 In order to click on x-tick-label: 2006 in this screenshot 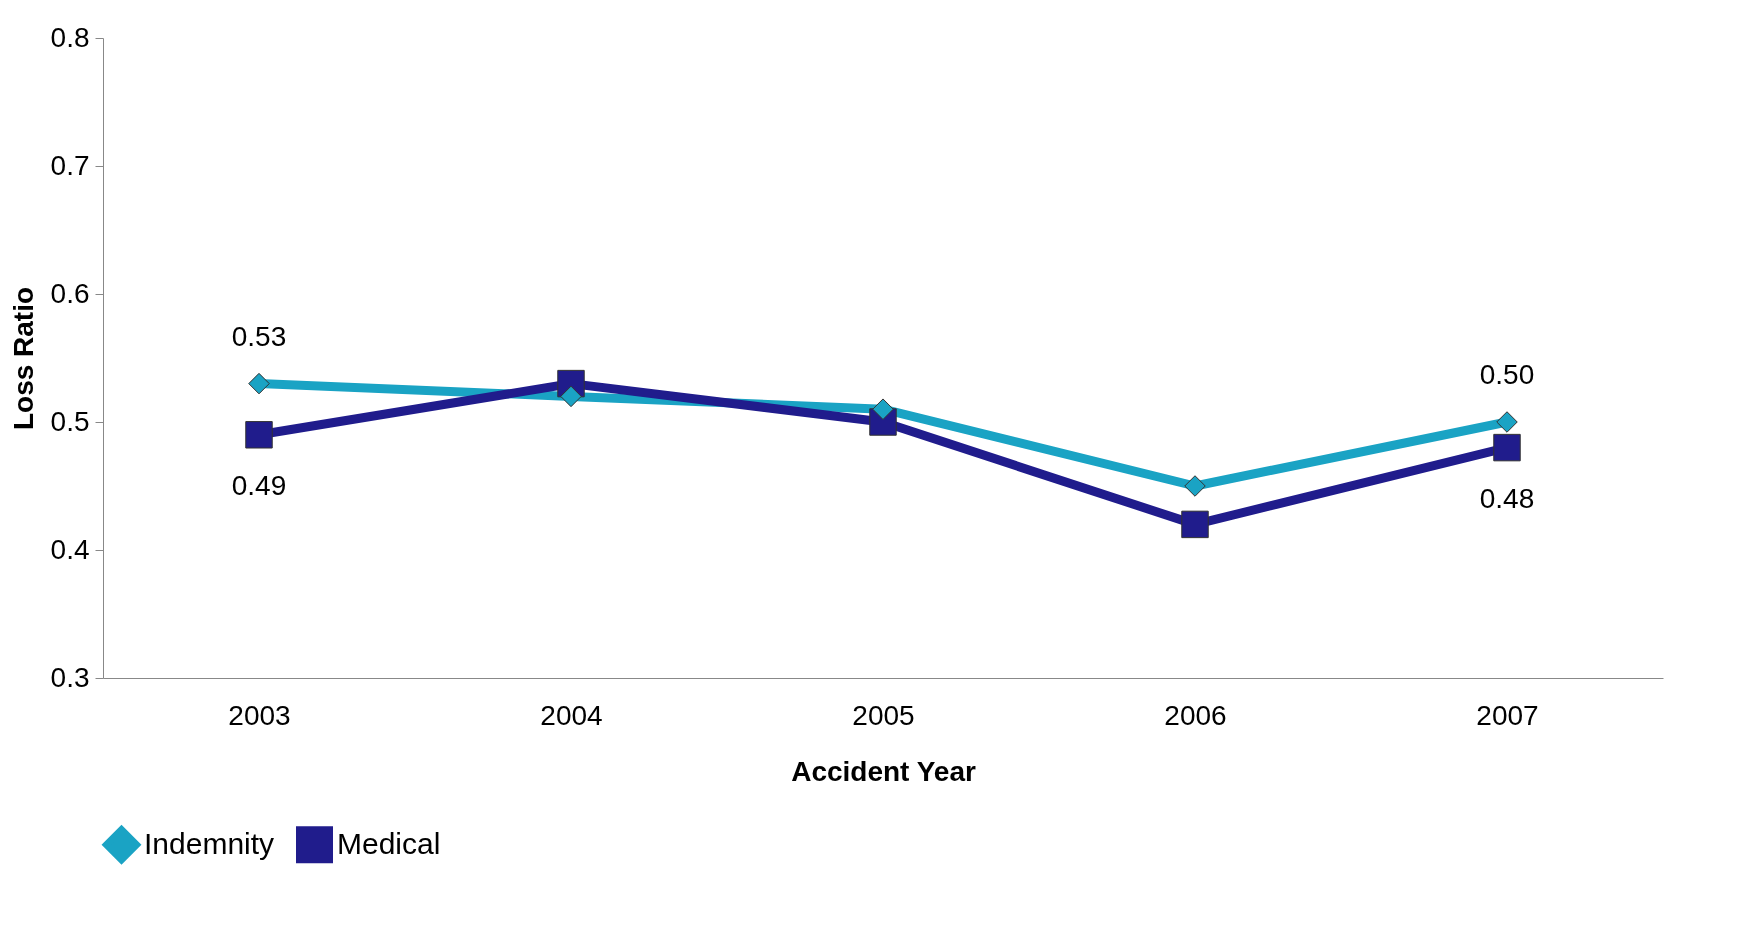, I will do `click(1195, 715)`.